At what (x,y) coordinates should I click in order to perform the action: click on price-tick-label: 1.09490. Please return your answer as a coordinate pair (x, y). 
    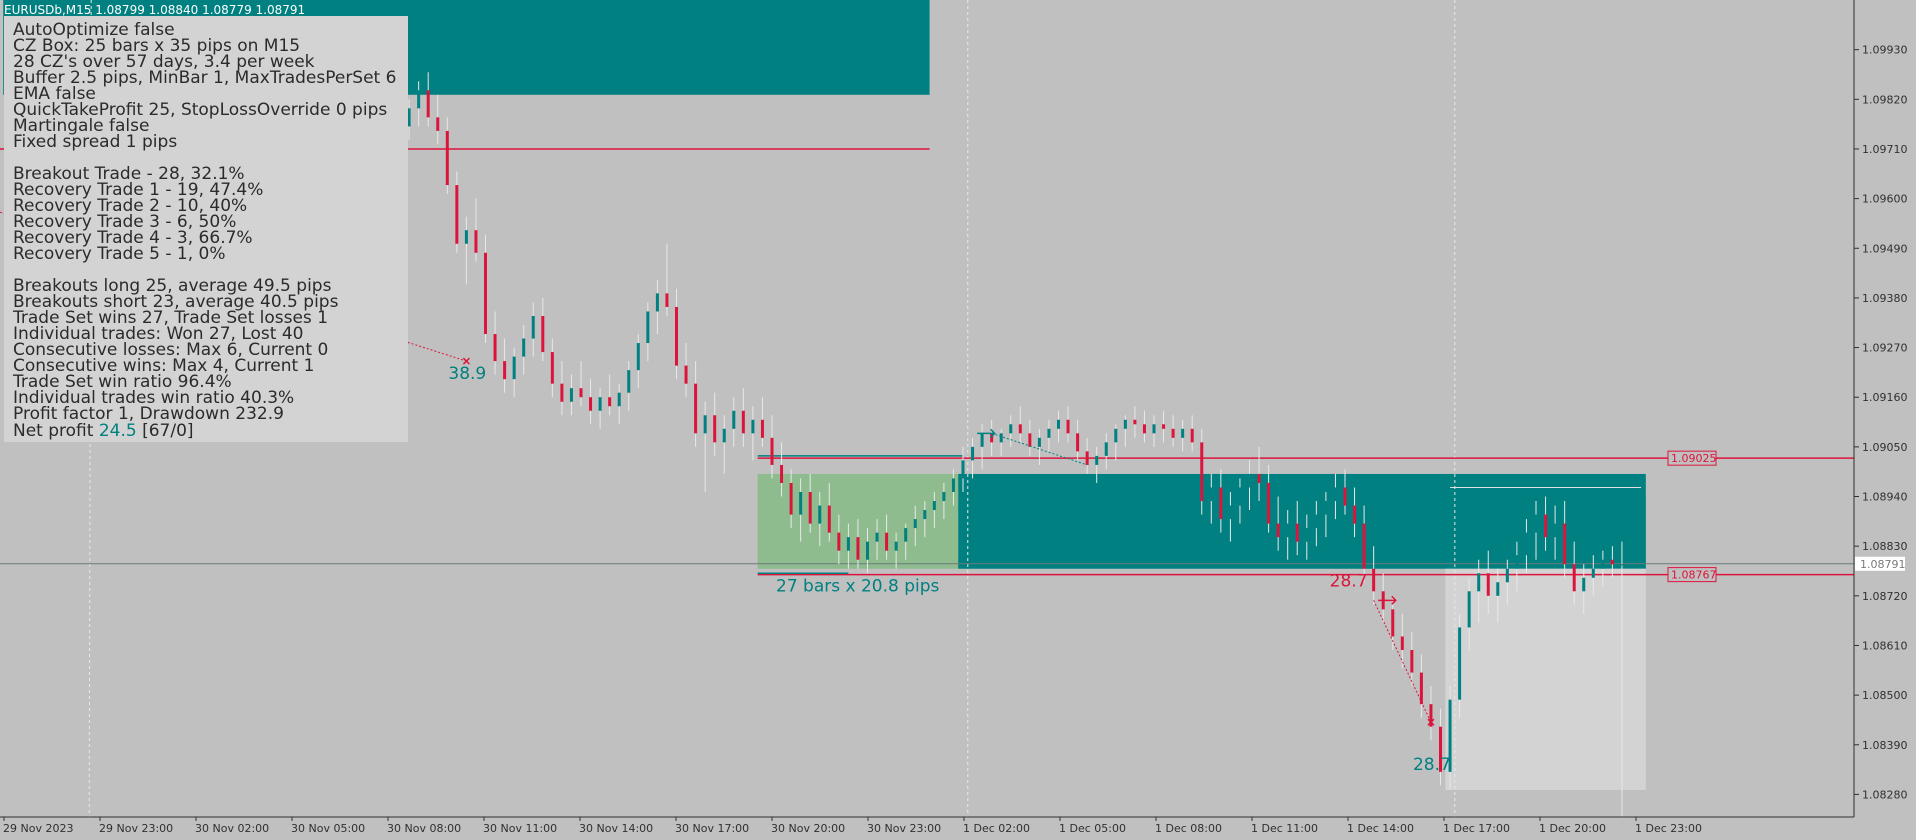
    Looking at the image, I should click on (1885, 248).